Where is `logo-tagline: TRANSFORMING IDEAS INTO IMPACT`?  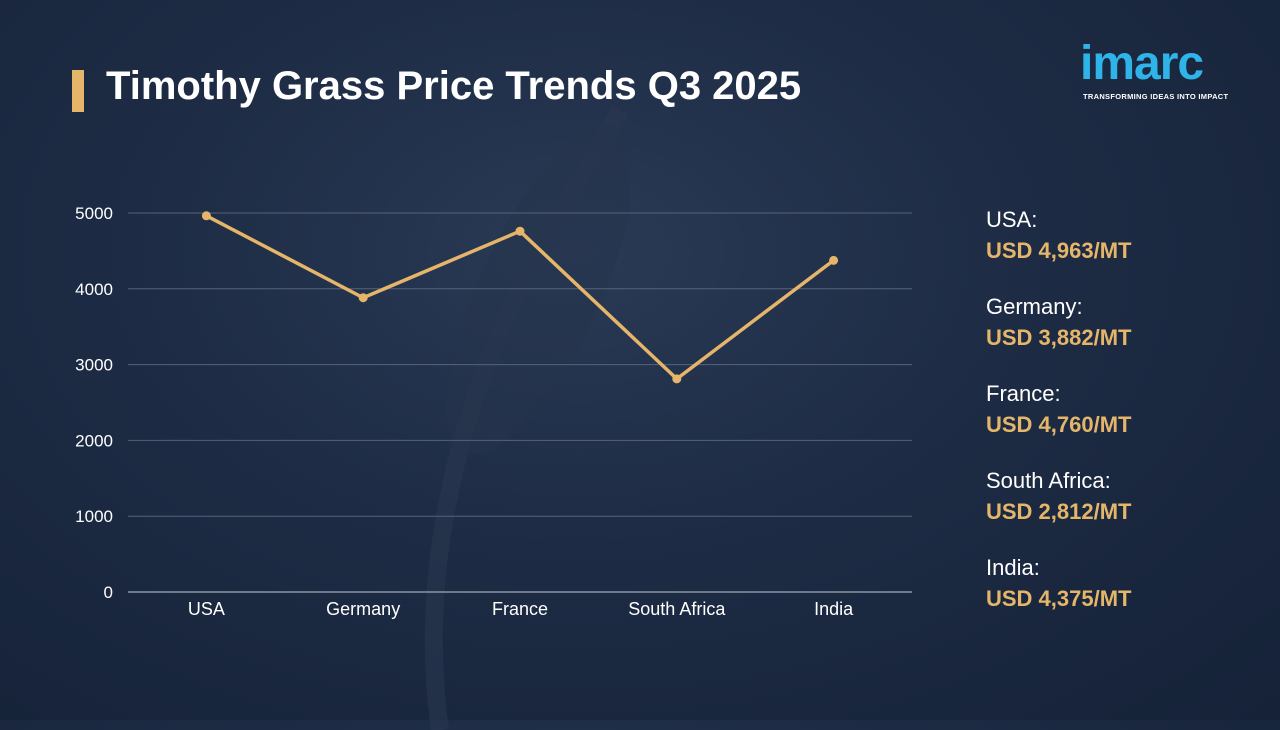
logo-tagline: TRANSFORMING IDEAS INTO IMPACT is located at coordinates (1156, 96).